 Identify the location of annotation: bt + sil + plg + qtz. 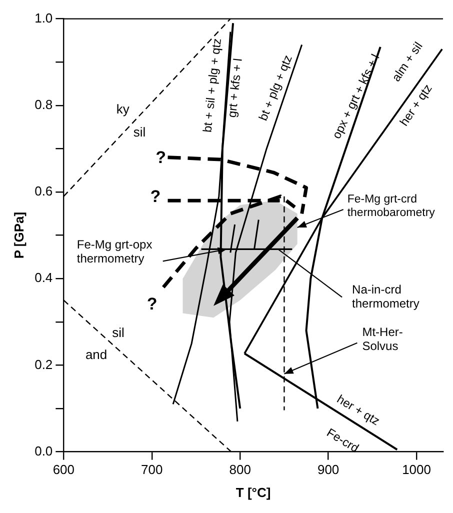
(212, 86).